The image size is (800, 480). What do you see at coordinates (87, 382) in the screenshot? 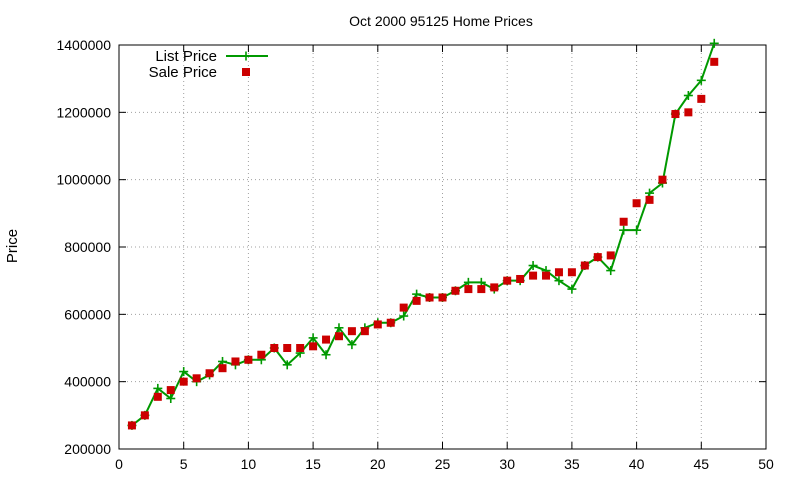
I see `y-tick-label: 400000` at bounding box center [87, 382].